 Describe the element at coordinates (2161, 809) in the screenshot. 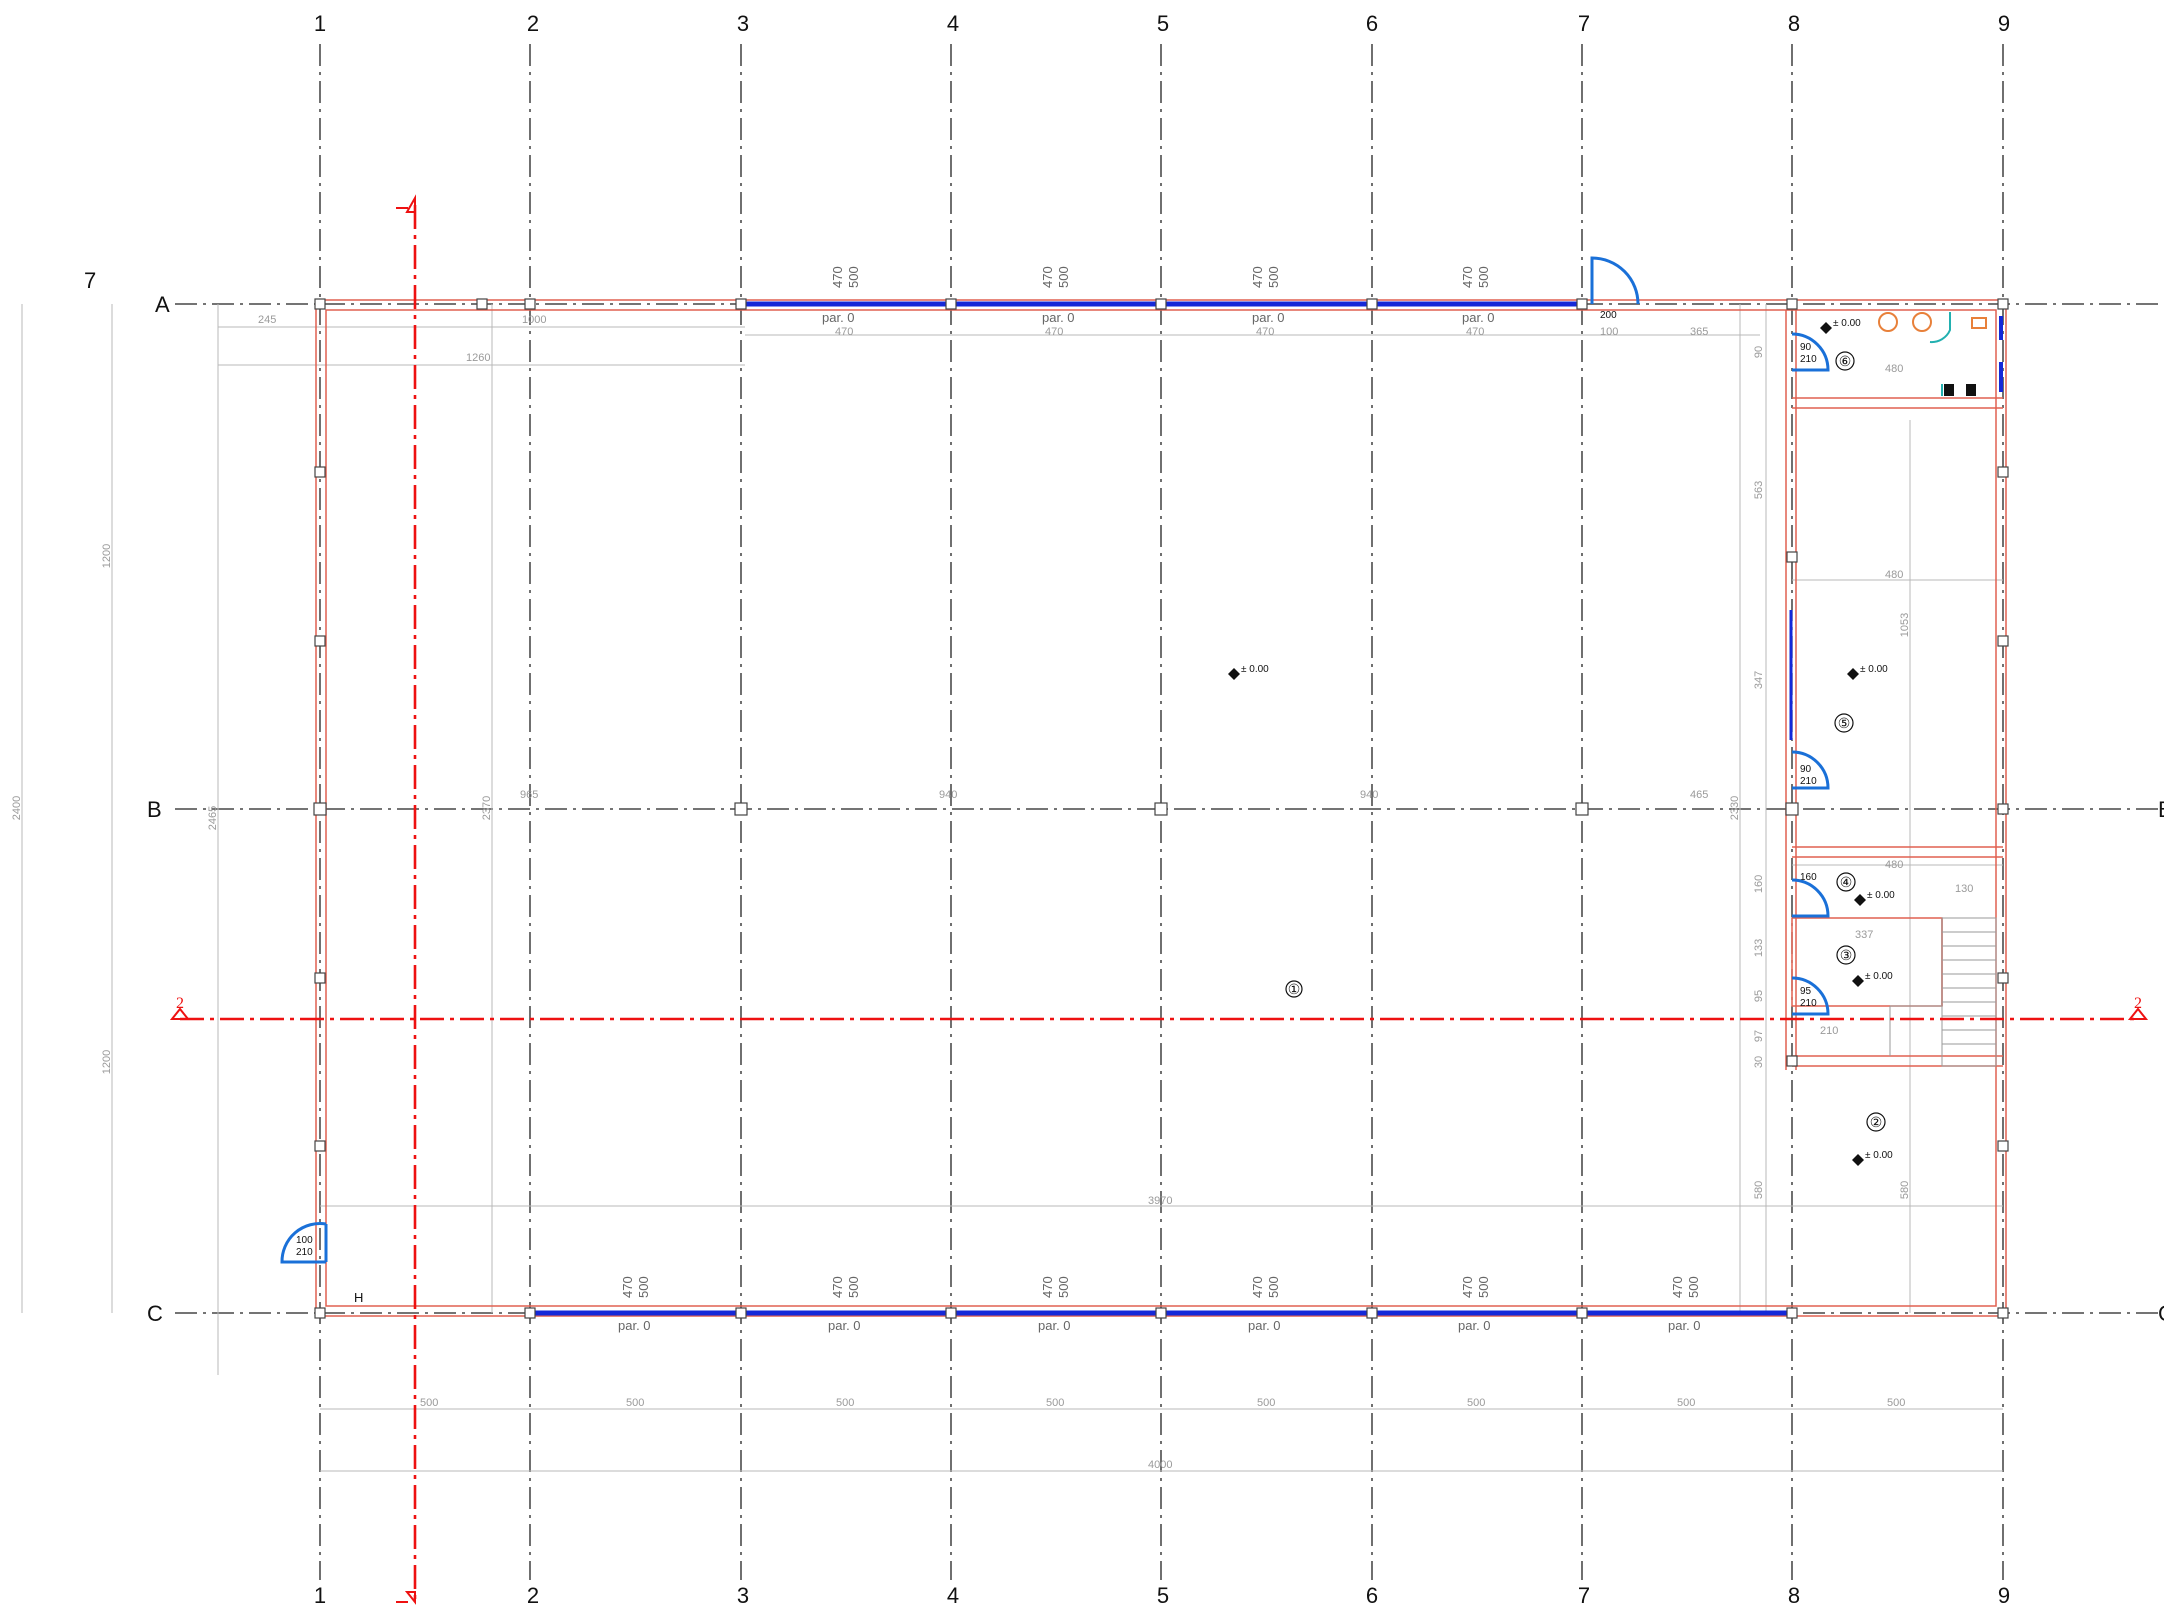

I see `grid-label-B-right: B` at that location.